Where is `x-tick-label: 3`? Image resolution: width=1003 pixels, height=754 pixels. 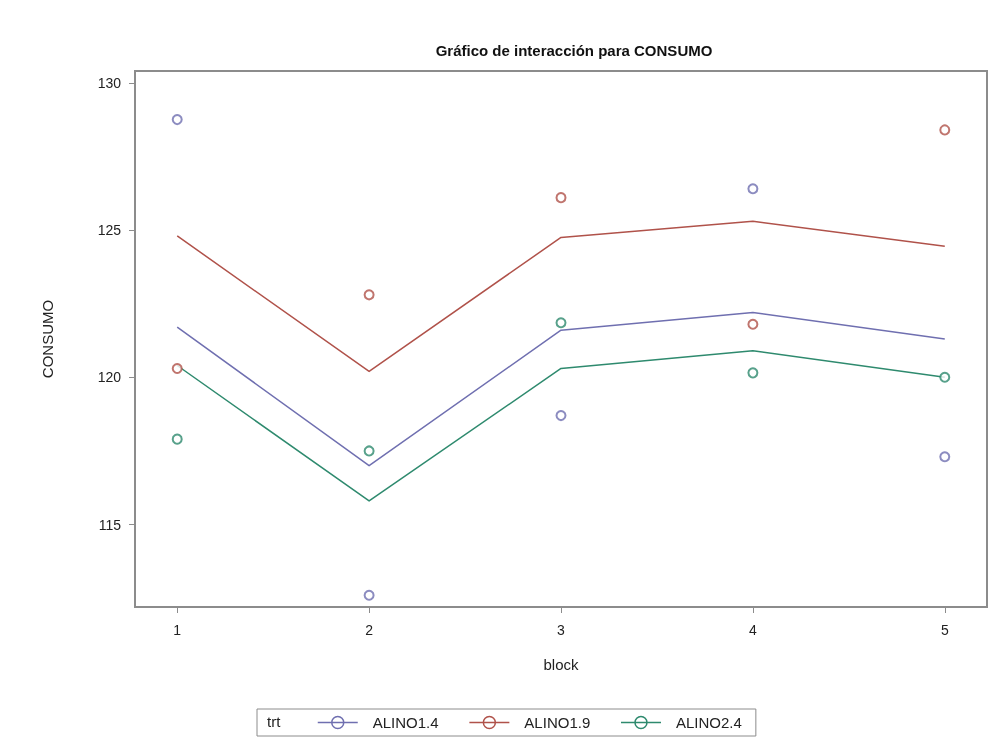 x-tick-label: 3 is located at coordinates (561, 630).